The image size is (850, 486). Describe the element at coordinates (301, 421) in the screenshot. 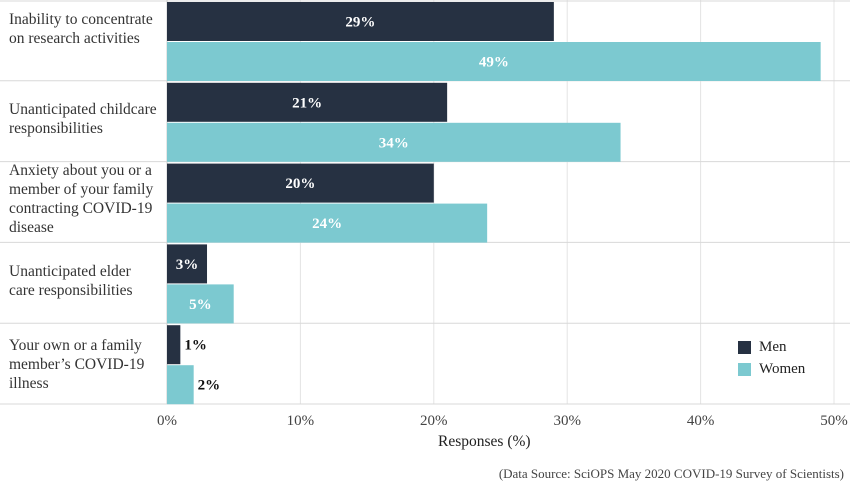

I see `x-tick-label: 10%` at that location.